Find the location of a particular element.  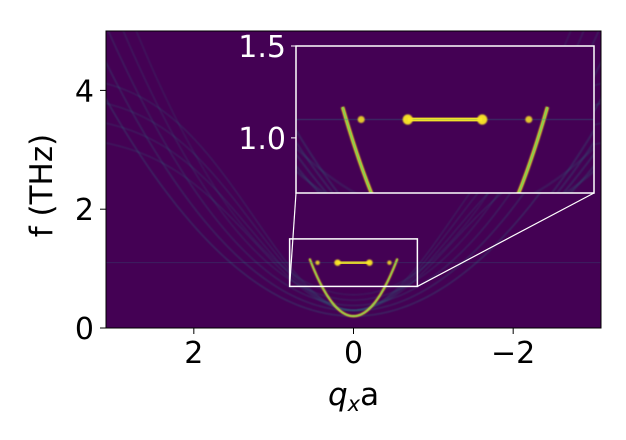

y-axis-ticks: 0 2 4 is located at coordinates (90, 210).